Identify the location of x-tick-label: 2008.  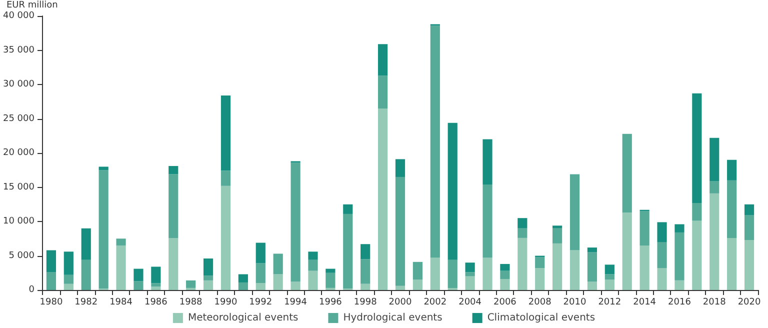
(540, 303).